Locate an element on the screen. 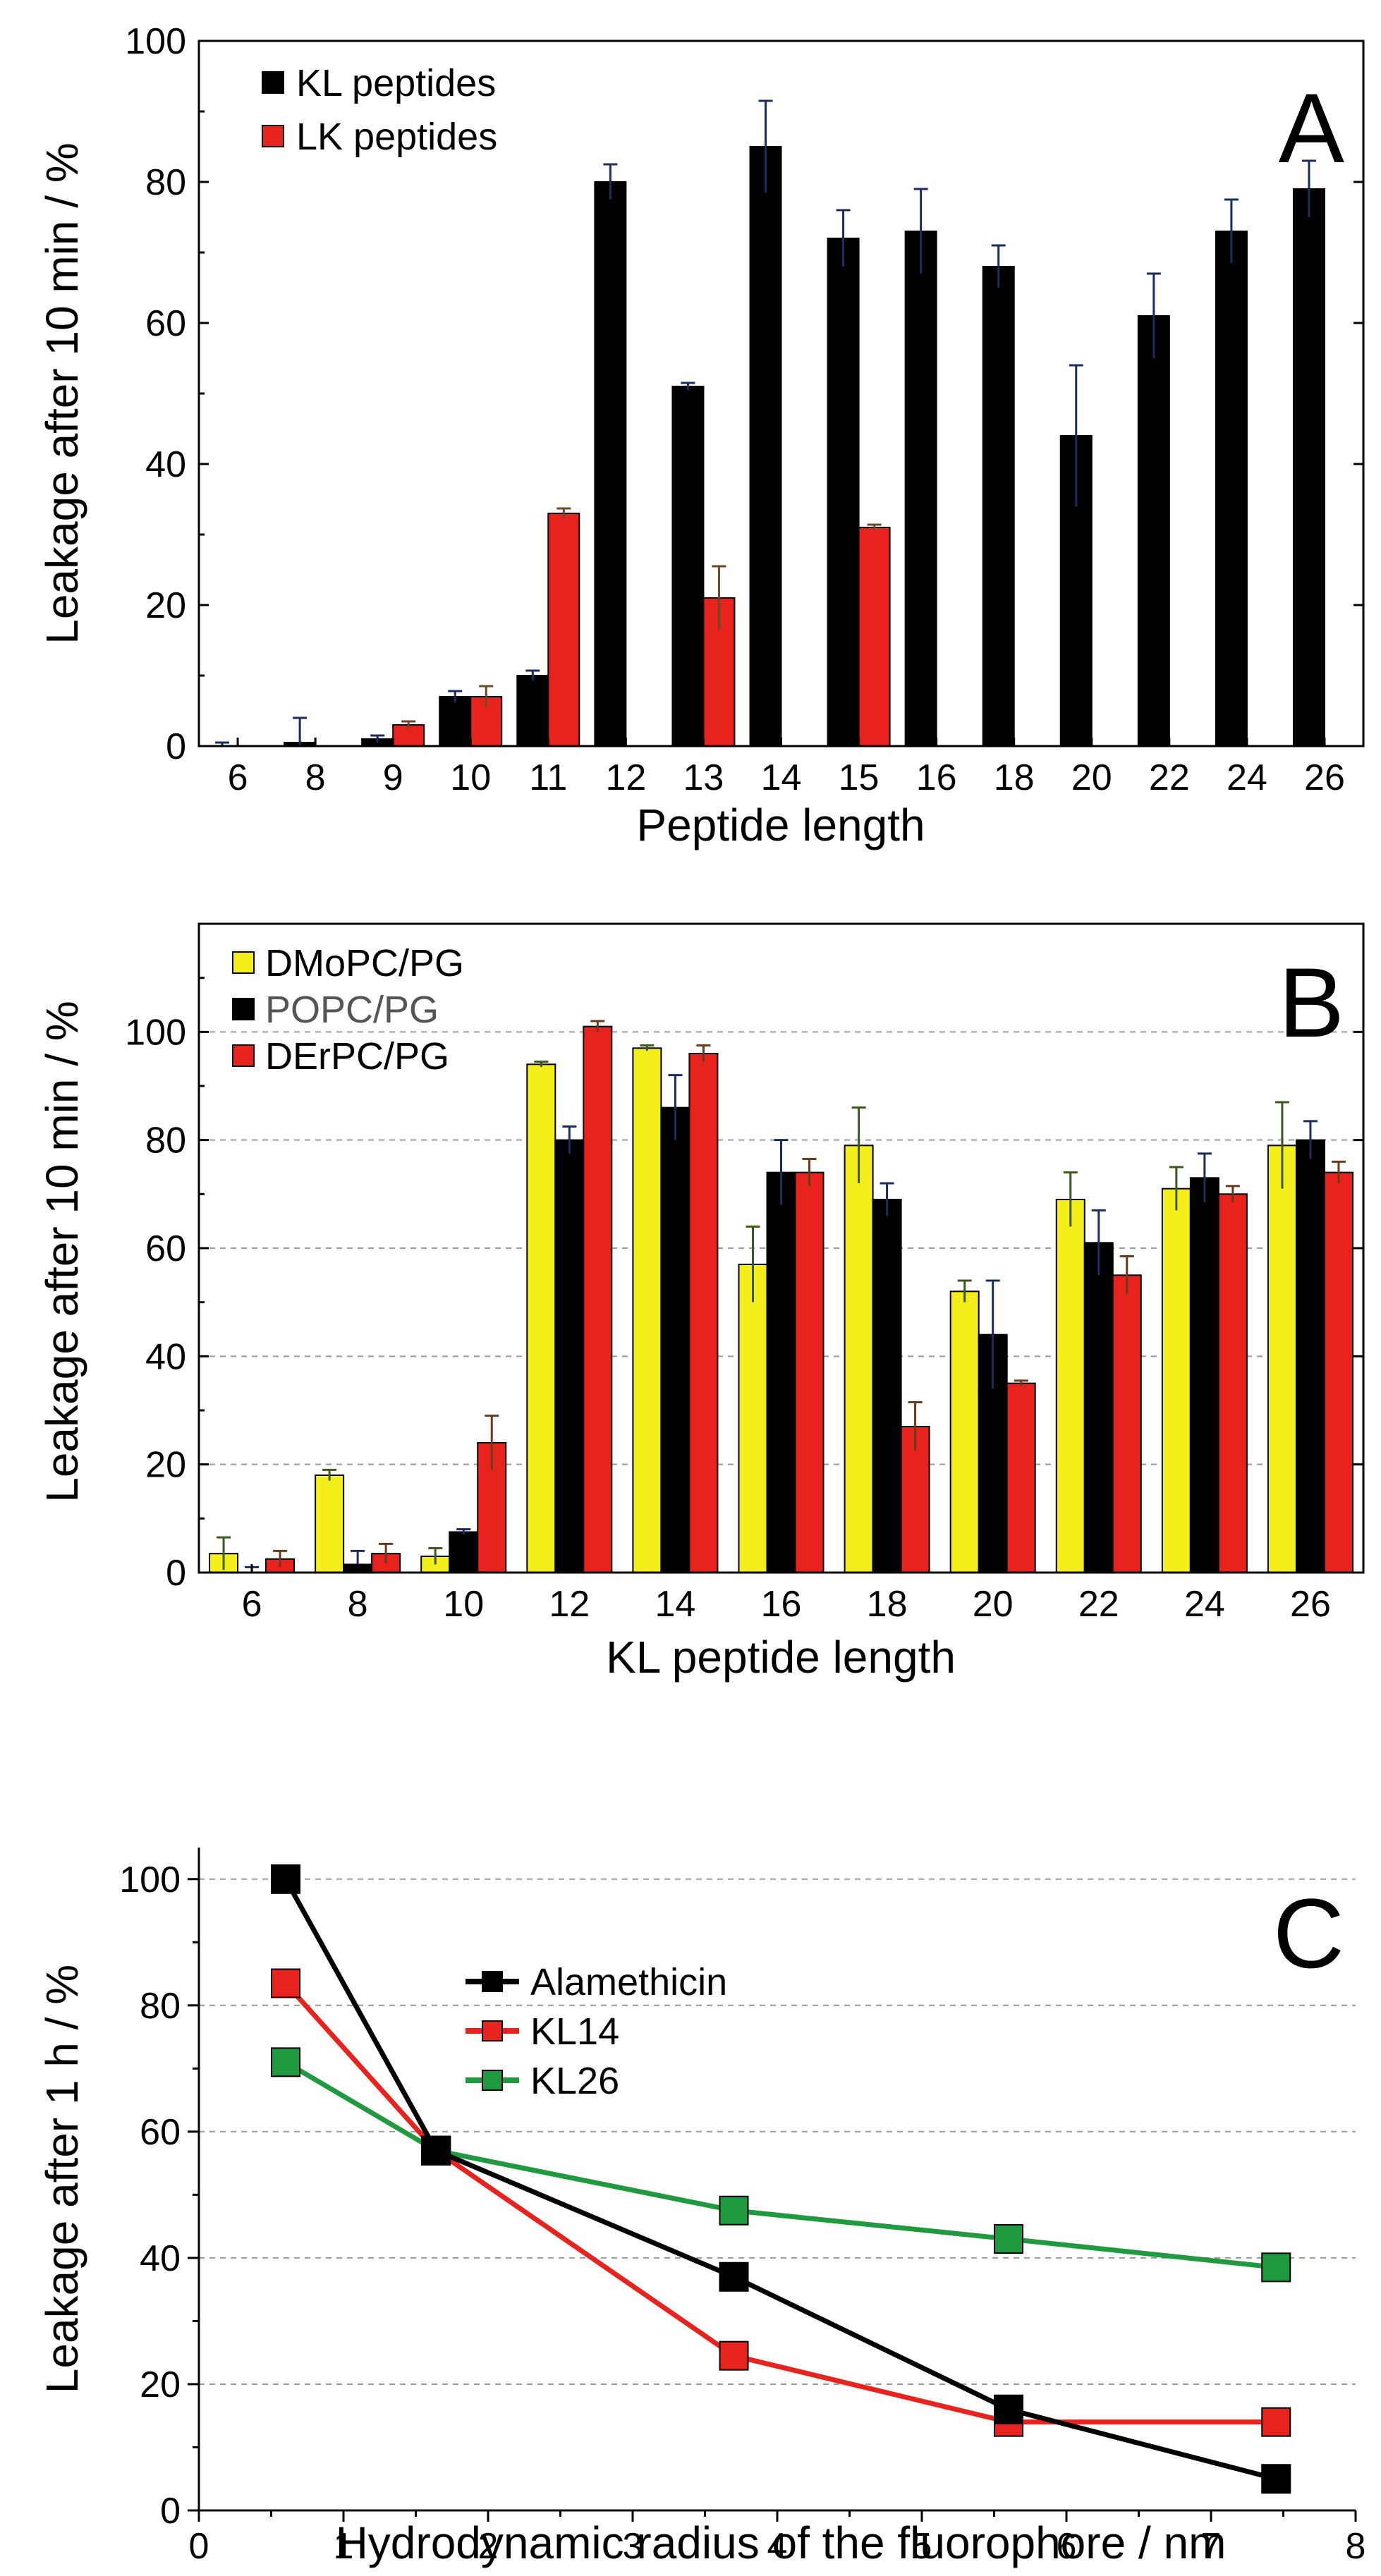  panel-c-x-axis: 0 1 2 3 4 5 6 7 8 is located at coordinates (777, 2539).